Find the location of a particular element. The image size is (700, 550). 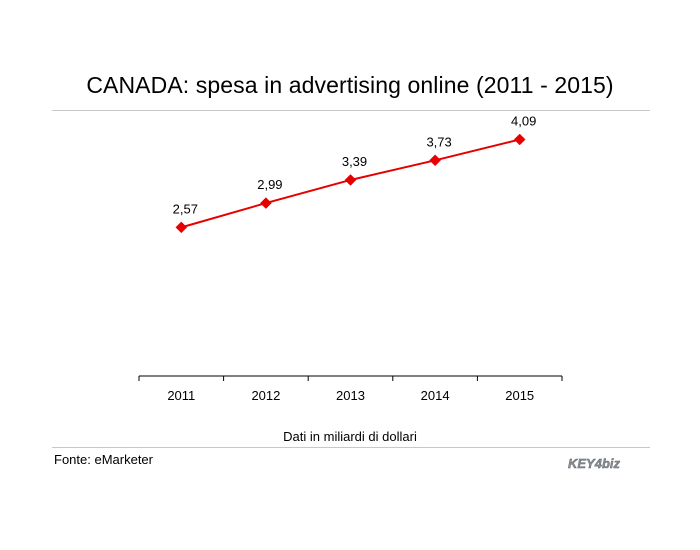

logo-text: KEY4biz is located at coordinates (594, 463).